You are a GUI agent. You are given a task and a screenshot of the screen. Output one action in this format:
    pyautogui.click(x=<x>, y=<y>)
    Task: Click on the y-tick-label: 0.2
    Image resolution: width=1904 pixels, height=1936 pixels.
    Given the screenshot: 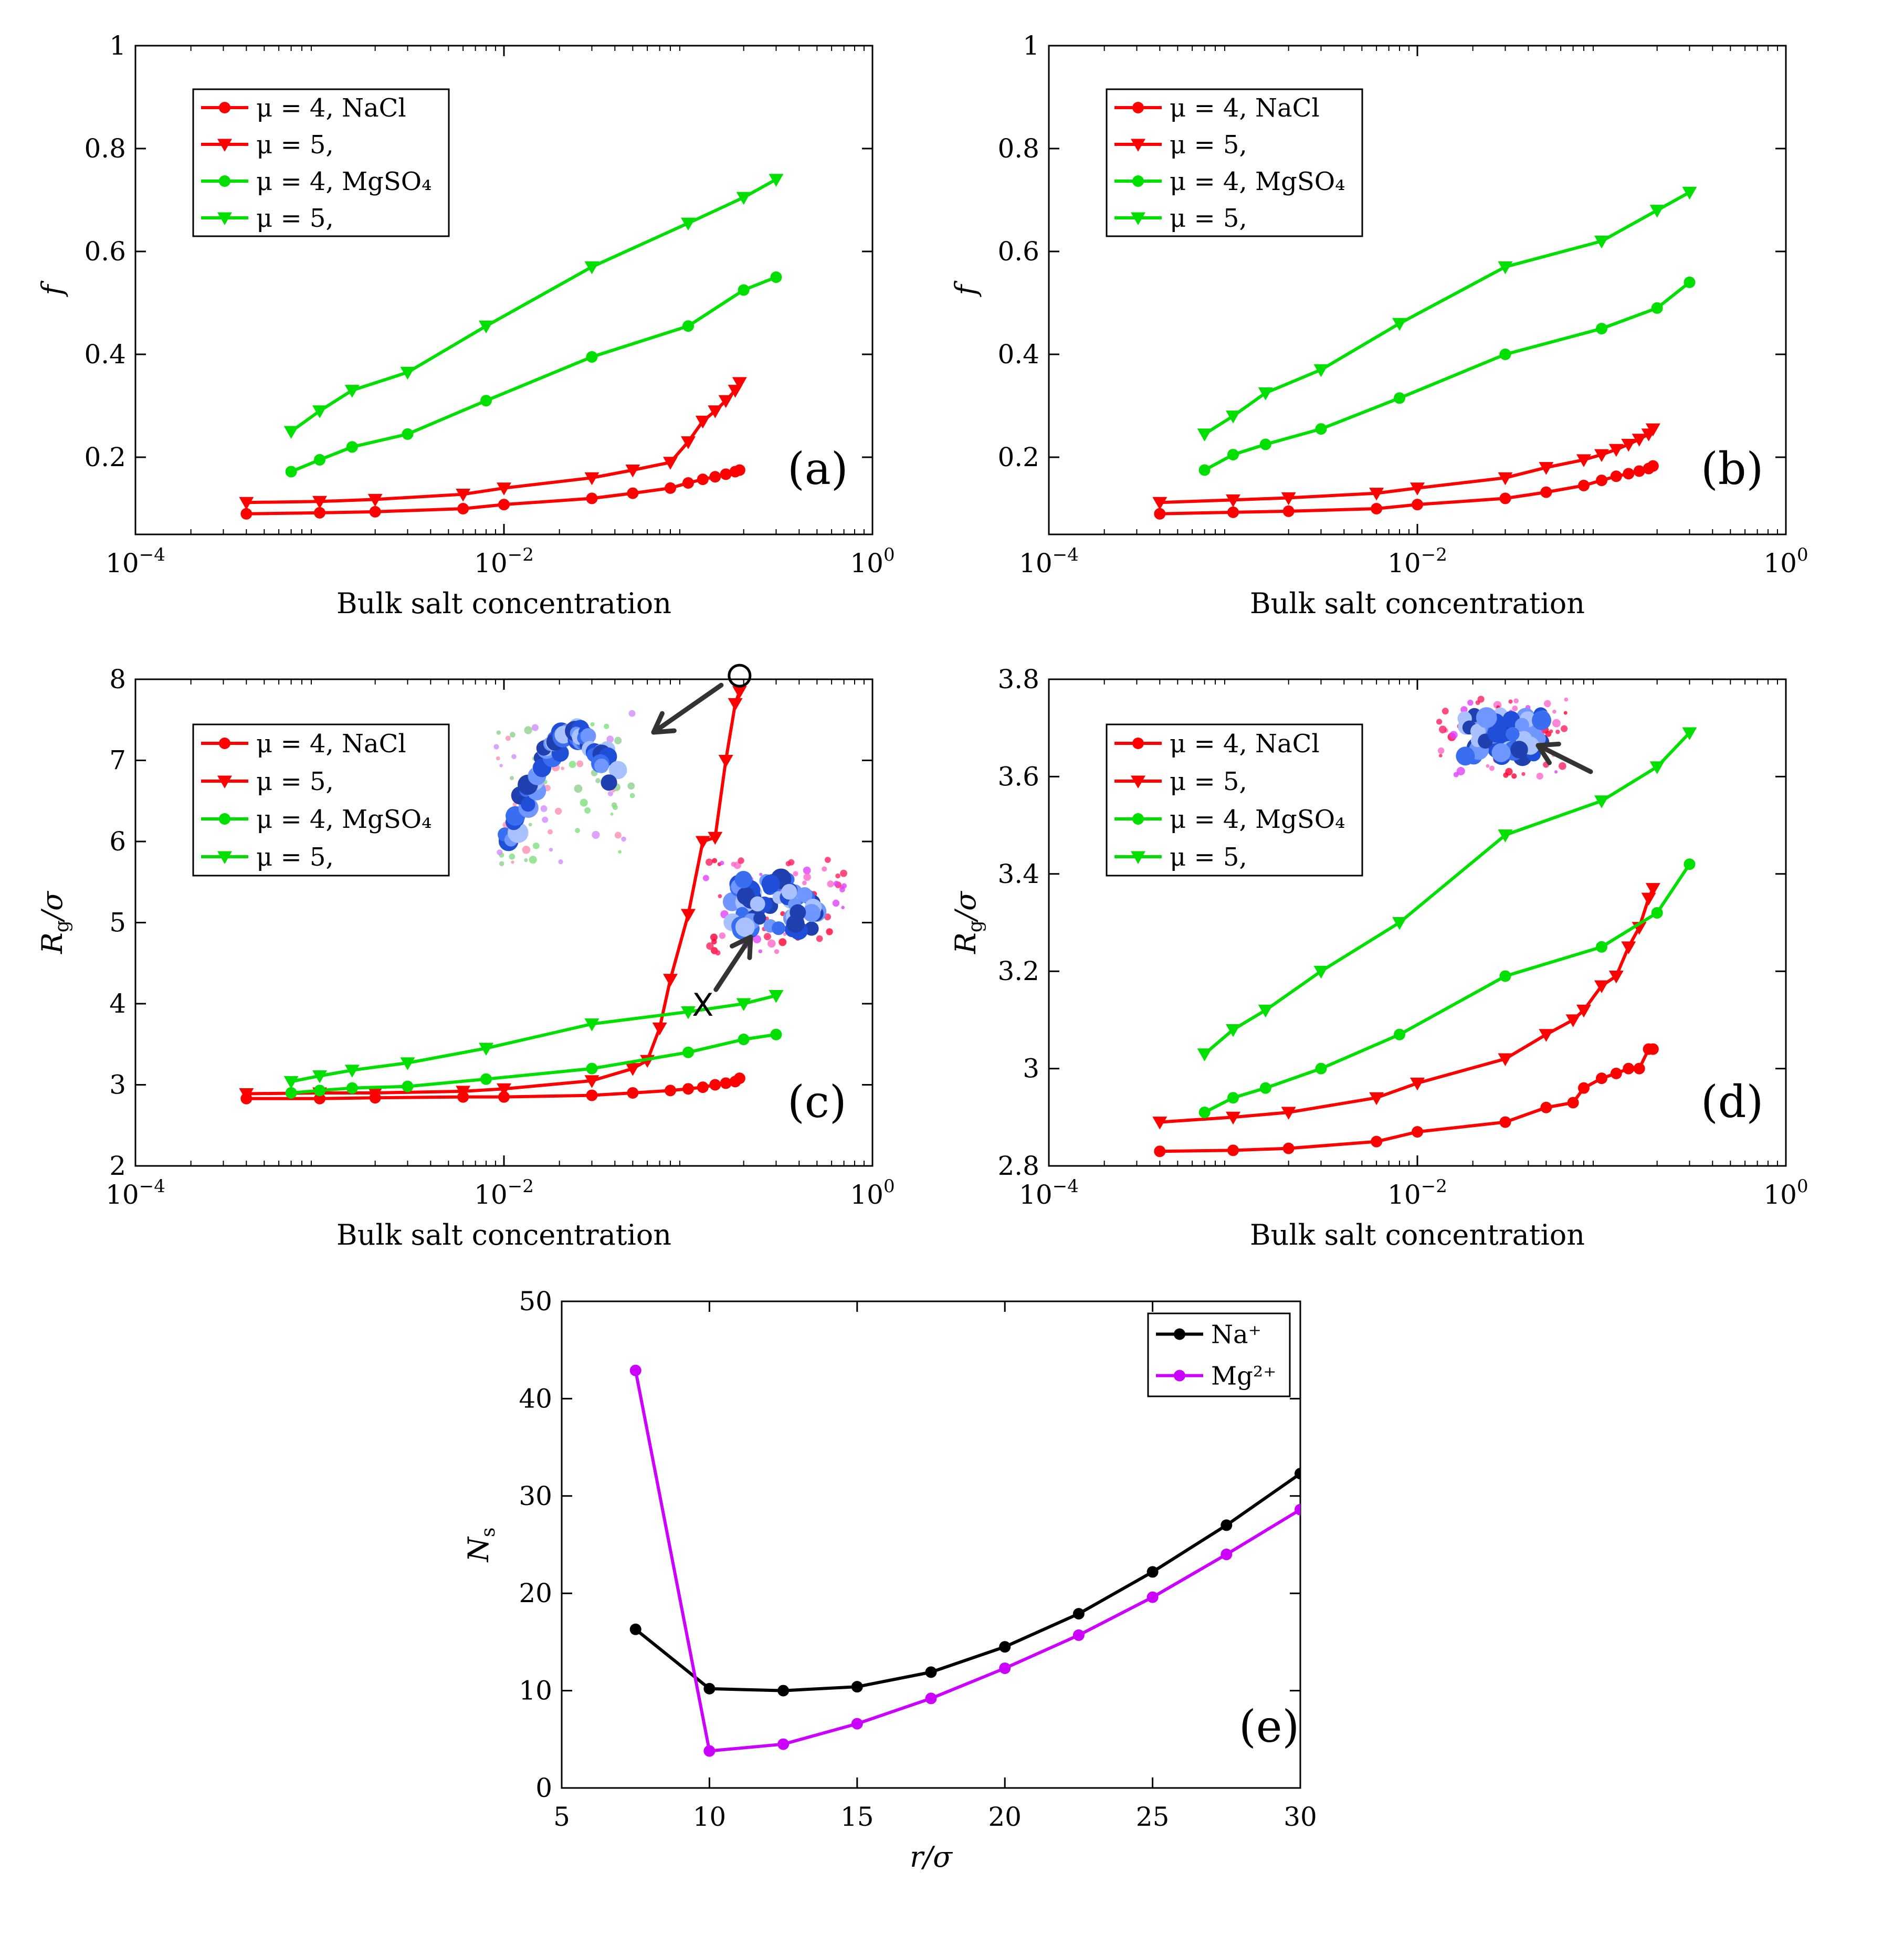 What is the action you would take?
    pyautogui.click(x=105, y=457)
    